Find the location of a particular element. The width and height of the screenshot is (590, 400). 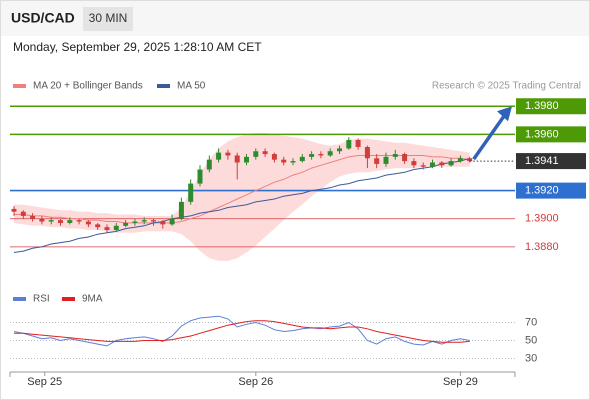

x-tick-label: Sep 25 is located at coordinates (44, 382).